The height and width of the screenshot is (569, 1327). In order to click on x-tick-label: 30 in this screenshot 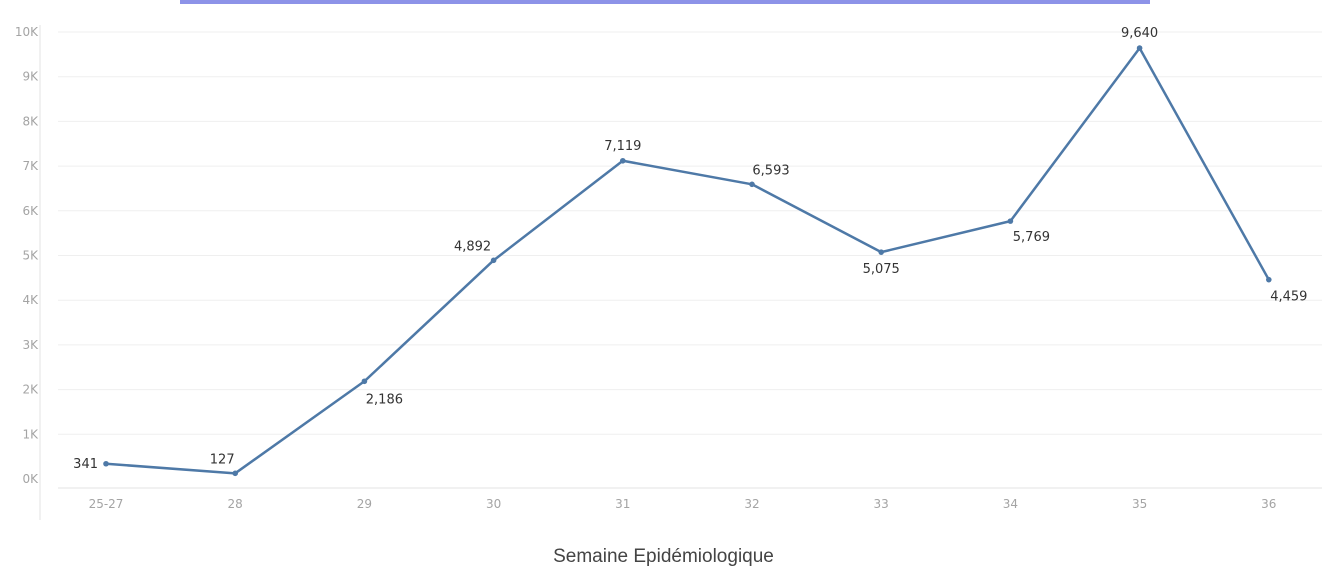, I will do `click(493, 504)`.